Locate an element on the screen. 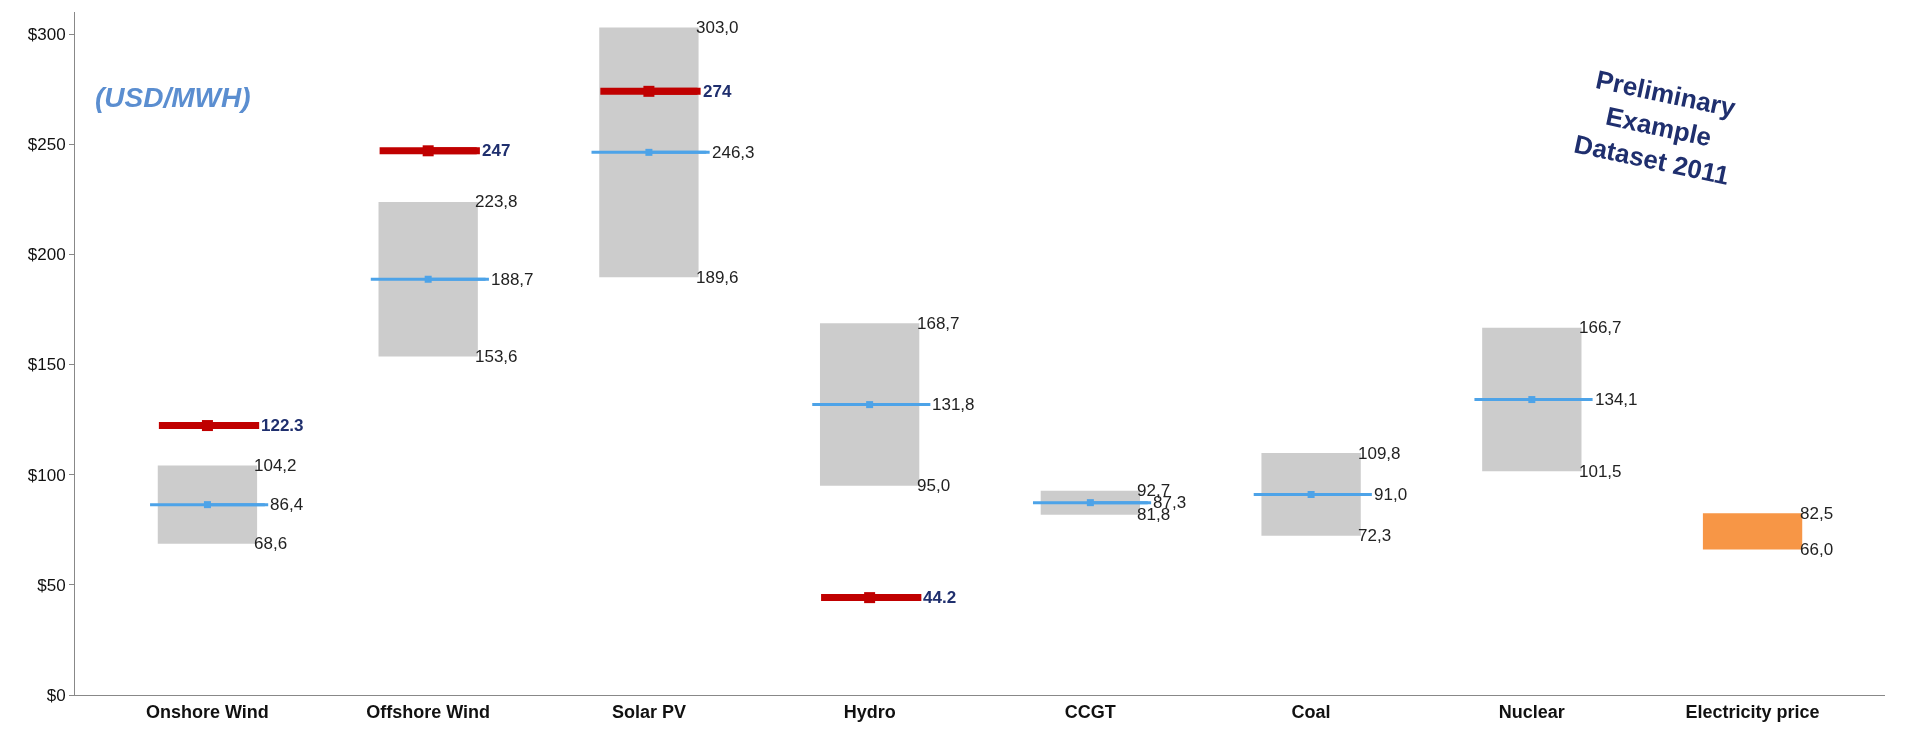  y-tick-label: $200 is located at coordinates (46, 255).